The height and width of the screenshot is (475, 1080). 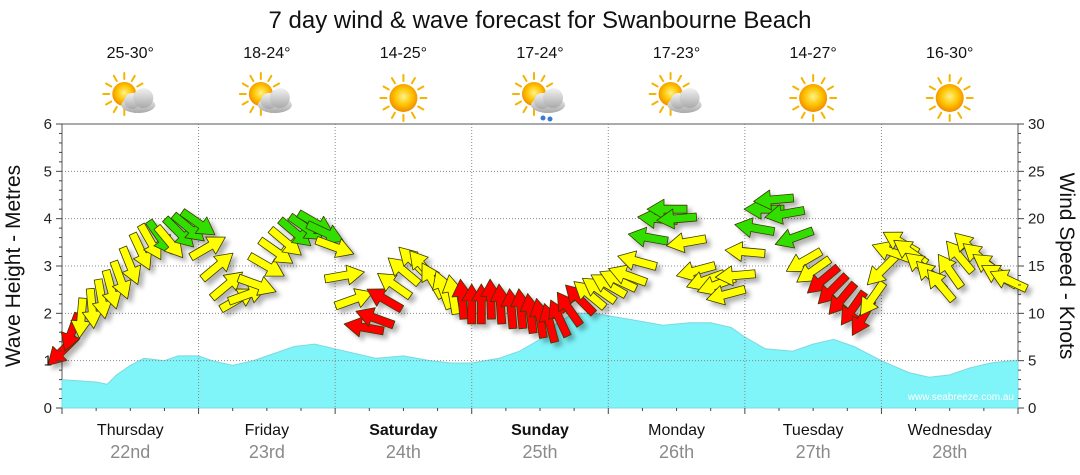 What do you see at coordinates (130, 430) in the screenshot?
I see `day-name-label: Thursday` at bounding box center [130, 430].